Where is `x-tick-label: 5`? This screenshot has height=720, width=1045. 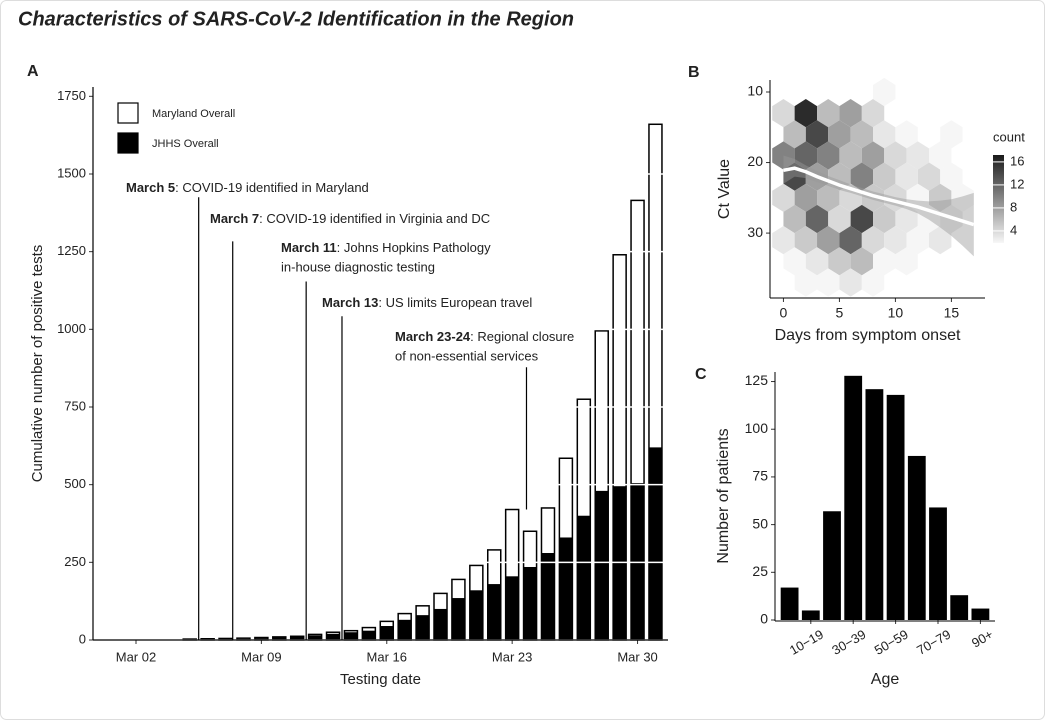
x-tick-label: 5 is located at coordinates (840, 313).